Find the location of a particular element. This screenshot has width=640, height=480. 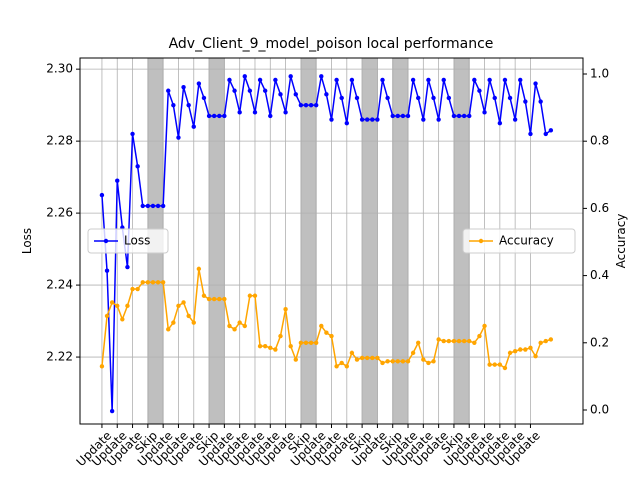

y-axis-label: Loss is located at coordinates (27, 241).